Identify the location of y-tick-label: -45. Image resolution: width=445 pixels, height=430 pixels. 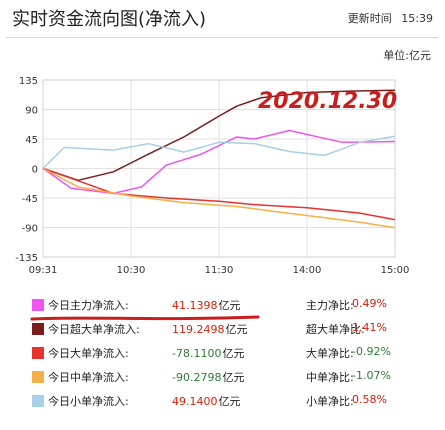
(30, 199).